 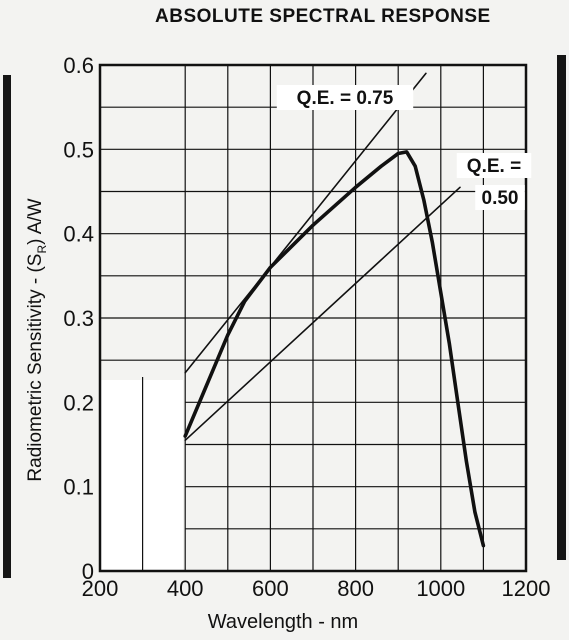 What do you see at coordinates (7, 326) in the screenshot?
I see `left-margin-bar` at bounding box center [7, 326].